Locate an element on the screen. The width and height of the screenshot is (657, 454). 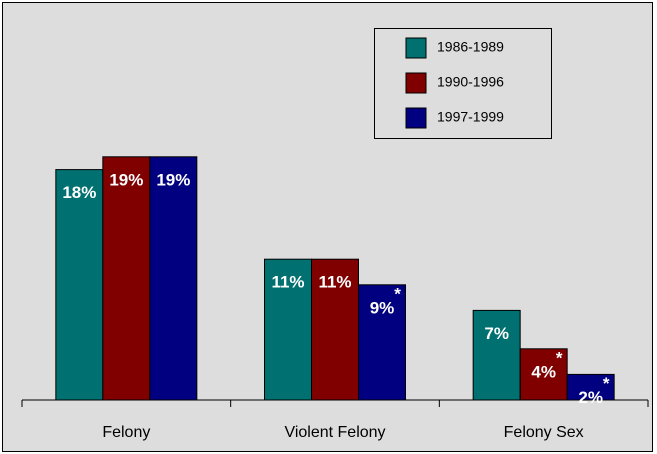
value-label: 2% is located at coordinates (590, 397).